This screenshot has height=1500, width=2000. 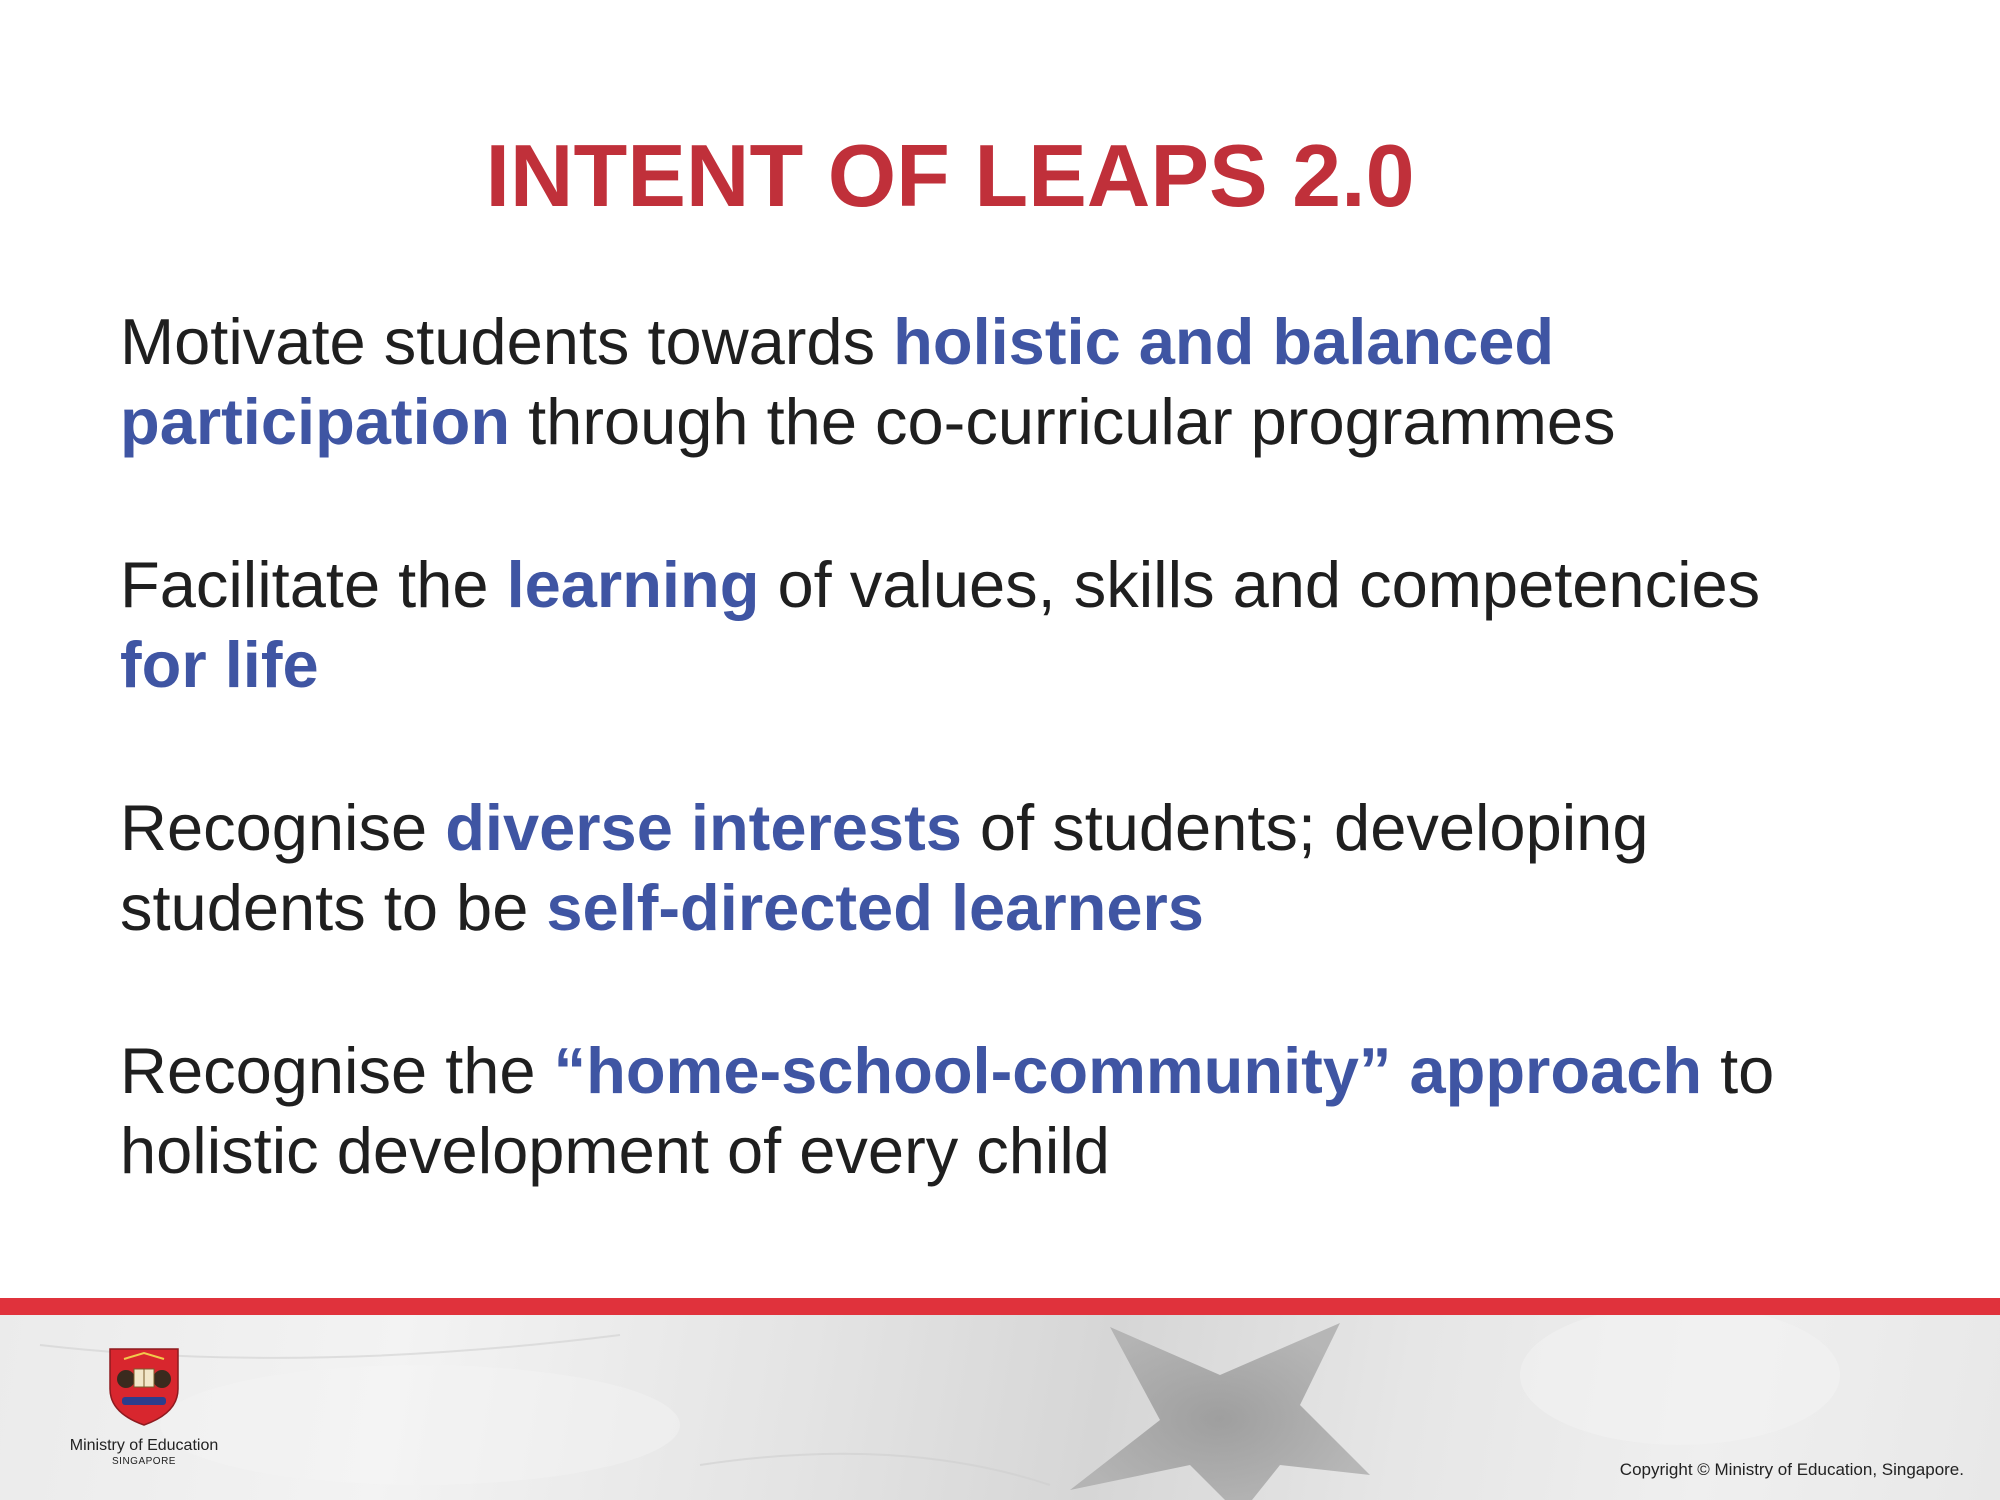 I want to click on moe-logo: Ministry of Education SINGAPORE, so click(x=144, y=1406).